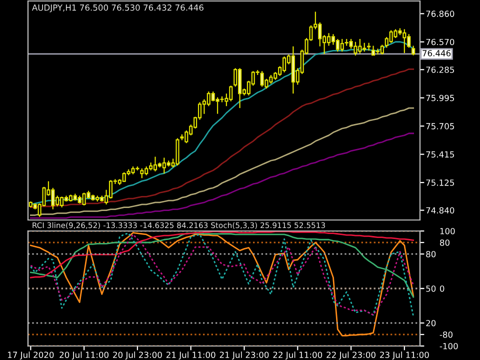 The height and width of the screenshot is (360, 480). I want to click on x-tick-label: 22 Jul 11:00, so click(297, 356).